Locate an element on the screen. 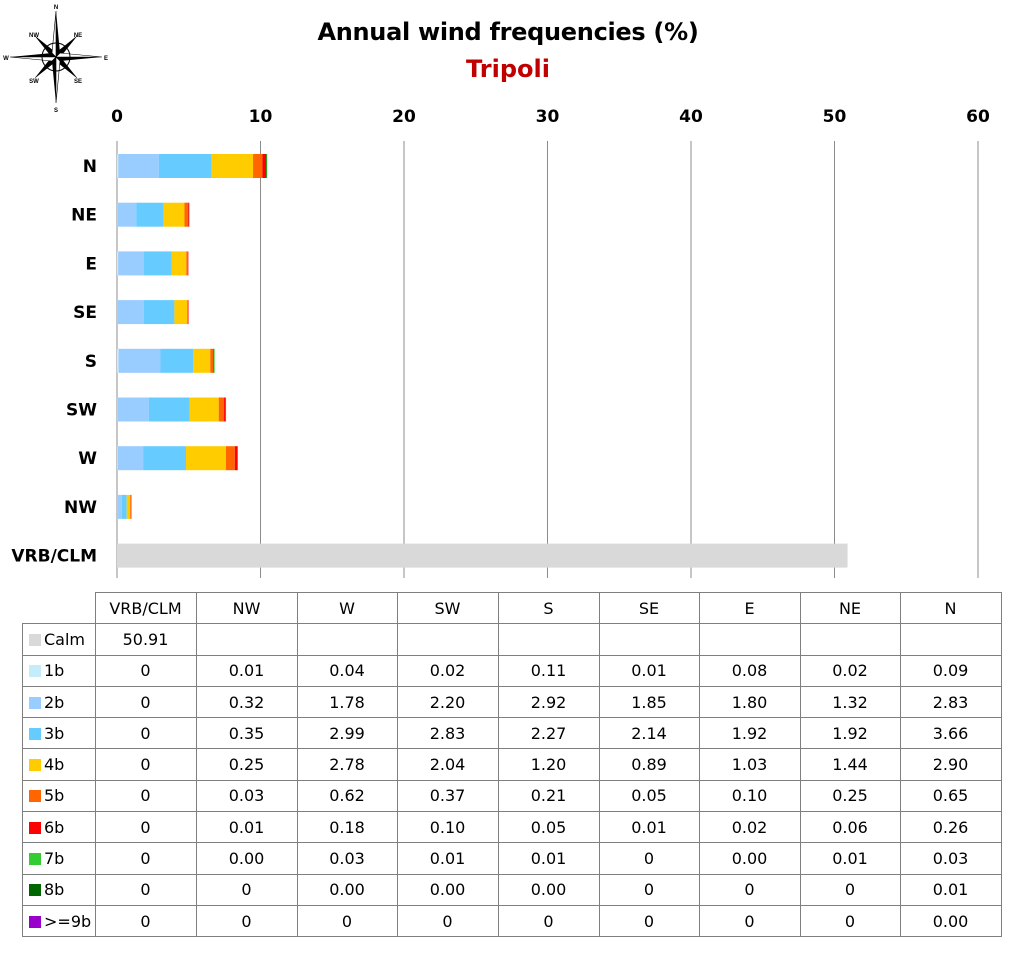 This screenshot has height=967, width=1013. table-row: 4b 0 0.25 2.78 2.04 1.20 0.89 1.03 1.44 2.90 is located at coordinates (512, 764).